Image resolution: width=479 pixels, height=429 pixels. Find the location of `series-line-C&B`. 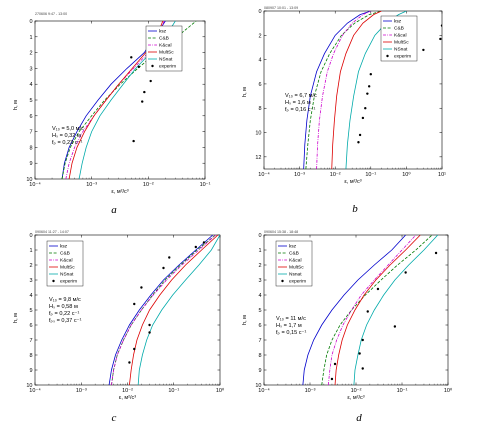

series-line-C&B is located at coordinates (343, 90).